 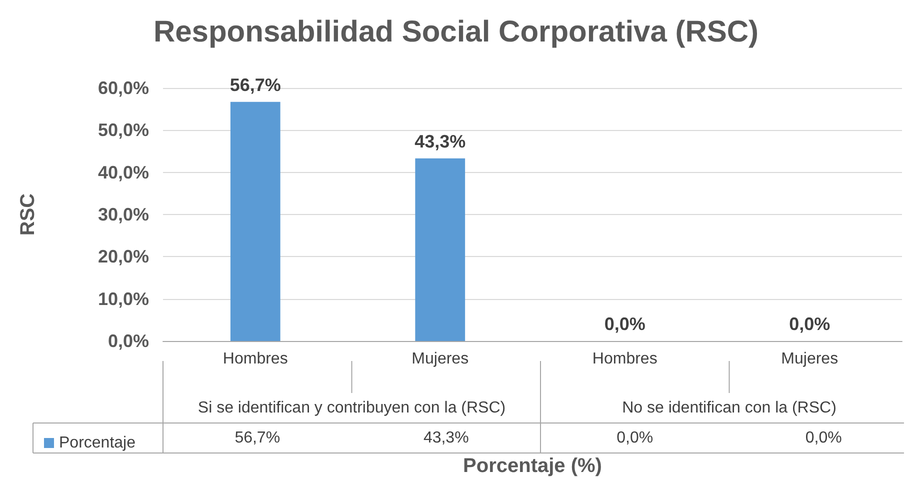 I want to click on y-tick-label: 50,0%, so click(x=123, y=130).